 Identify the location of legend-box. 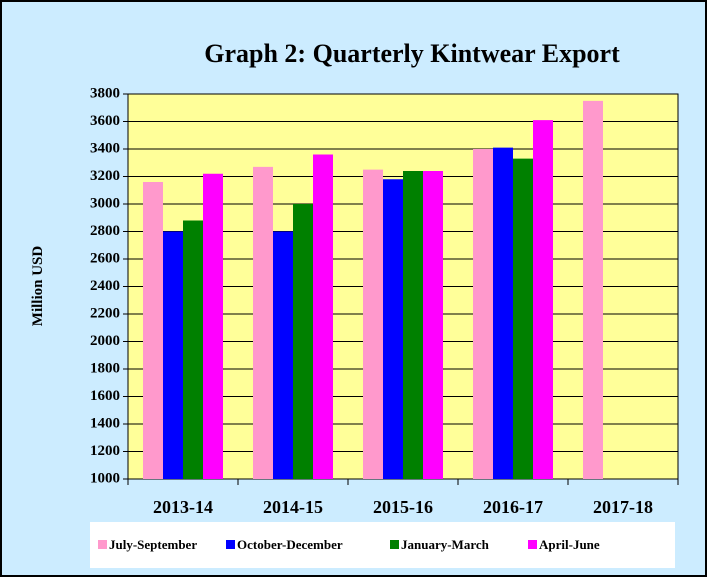
(382, 545).